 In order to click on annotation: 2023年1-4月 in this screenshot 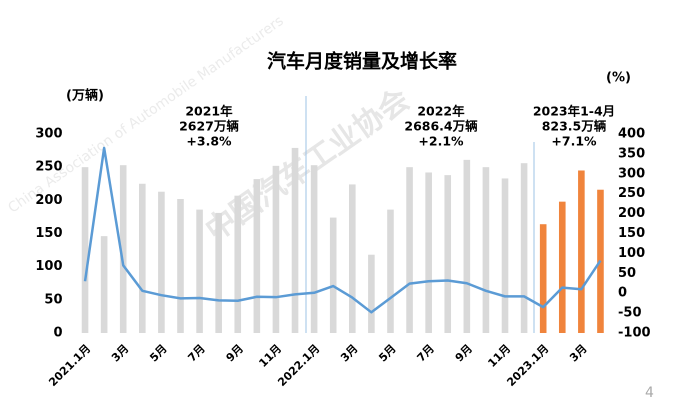, I will do `click(574, 111)`.